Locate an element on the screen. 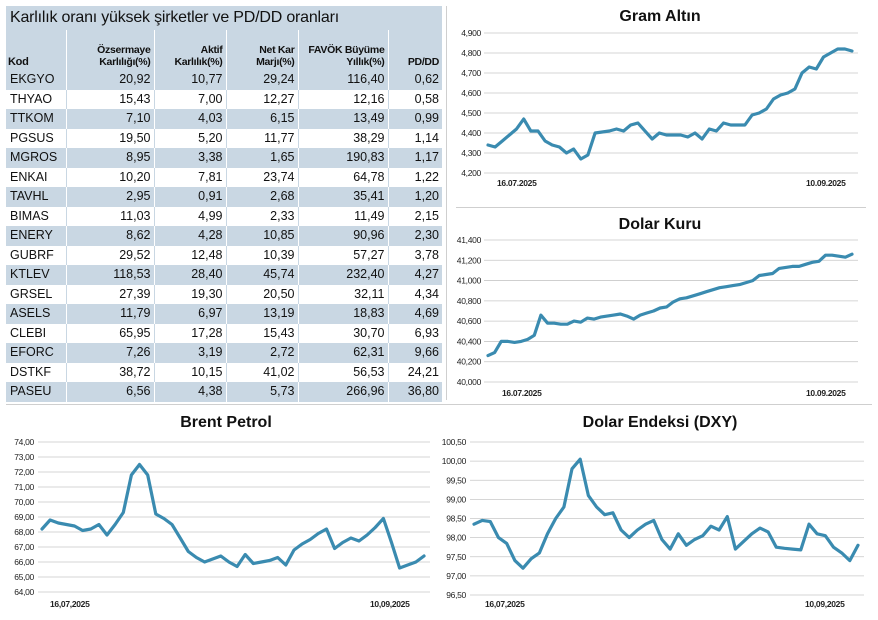 Image resolution: width=878 pixels, height=620 pixels. x-tick-label: 10,09,2025 is located at coordinates (390, 604).